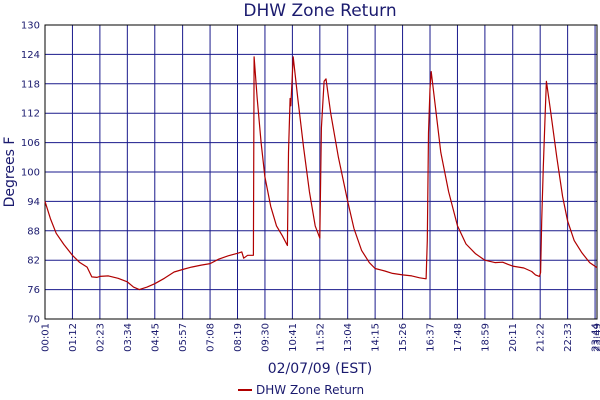 The height and width of the screenshot is (400, 600). Describe the element at coordinates (33, 290) in the screenshot. I see `y-tick-label: 76` at that location.